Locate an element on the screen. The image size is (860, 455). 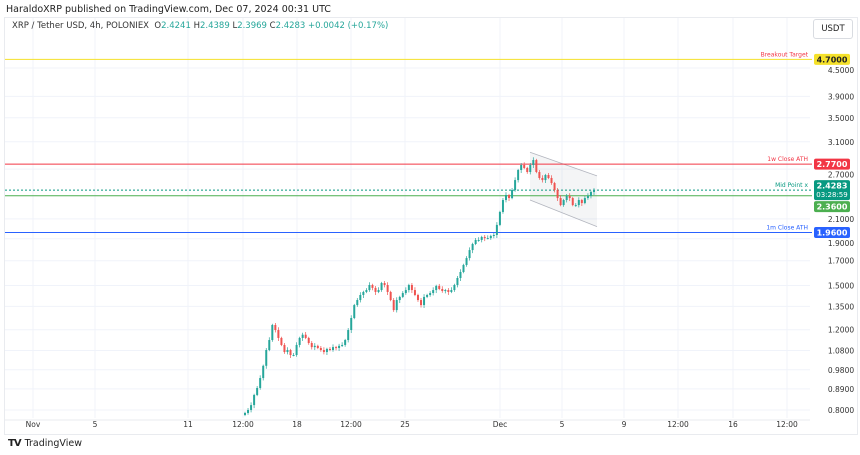
y-tick-label: 1.7000 is located at coordinates (841, 261).